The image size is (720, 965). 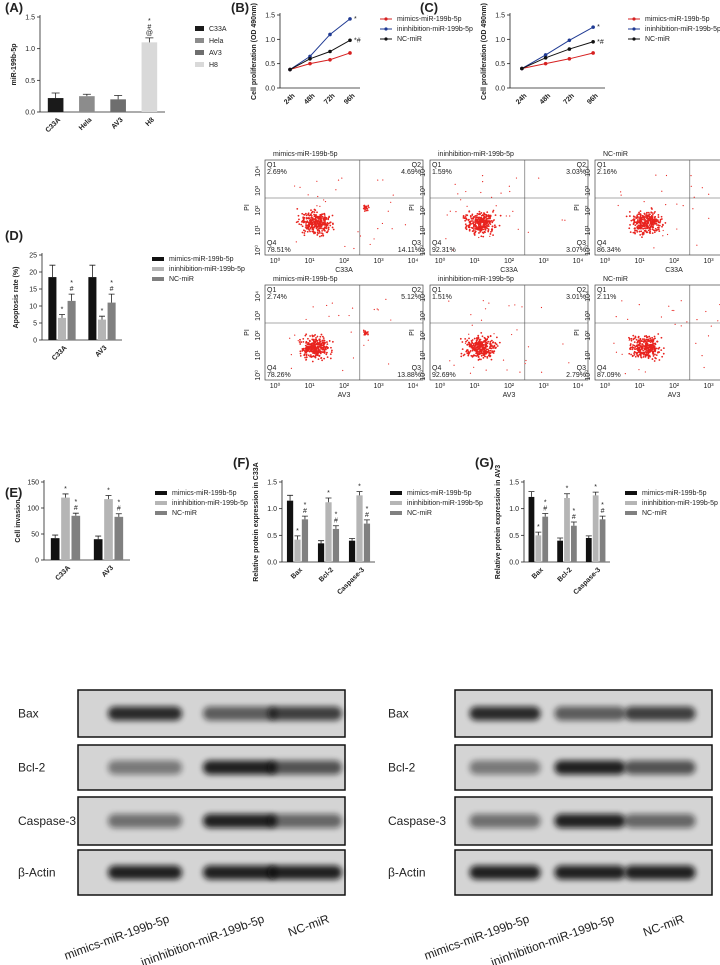 I want to click on protein-label: β-Actin, so click(x=37, y=873).